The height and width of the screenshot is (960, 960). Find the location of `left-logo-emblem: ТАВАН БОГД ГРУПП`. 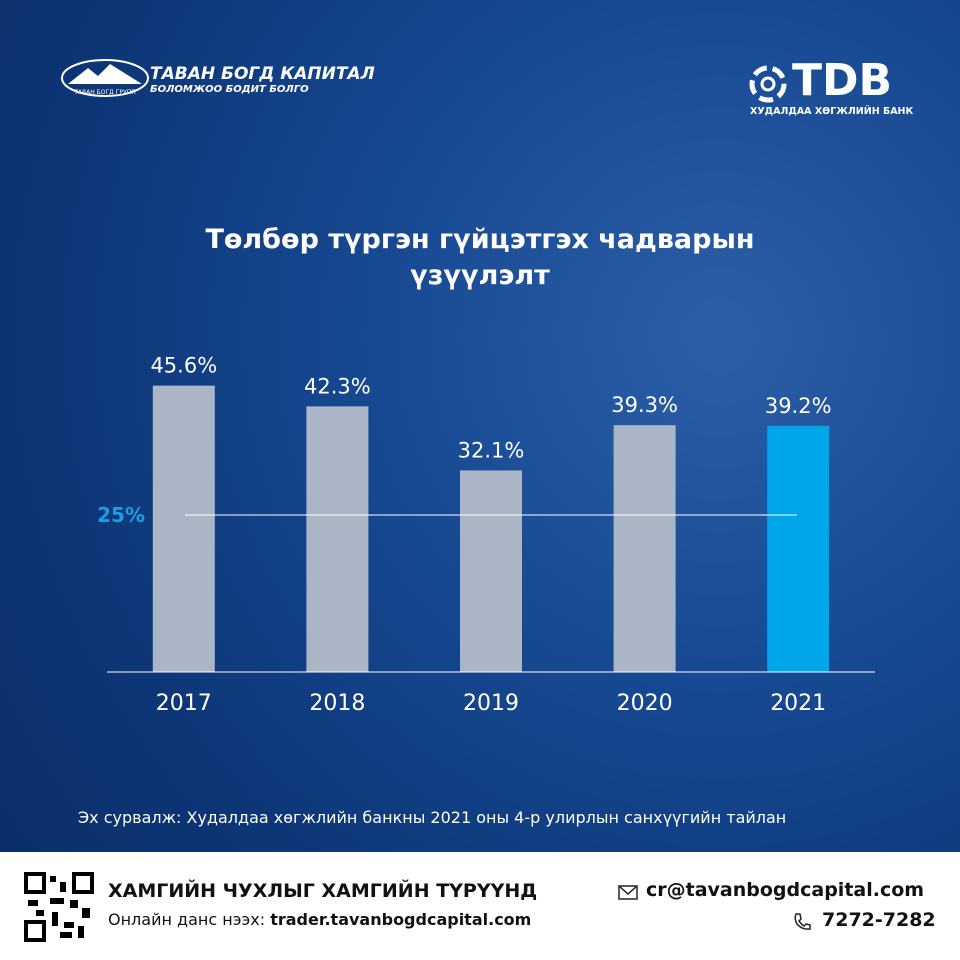

left-logo-emblem: ТАВАН БОГД ГРУПП is located at coordinates (105, 78).